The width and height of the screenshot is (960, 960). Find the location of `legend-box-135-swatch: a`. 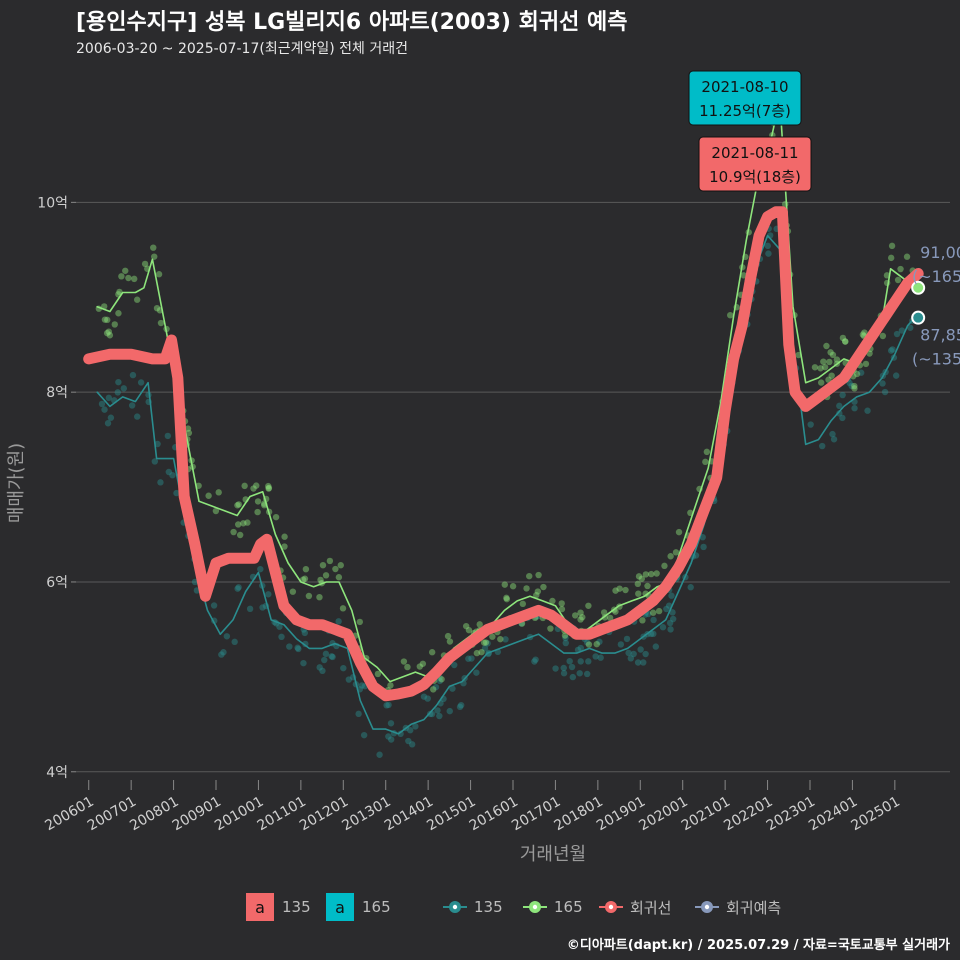

legend-box-135-swatch: a is located at coordinates (260, 907).